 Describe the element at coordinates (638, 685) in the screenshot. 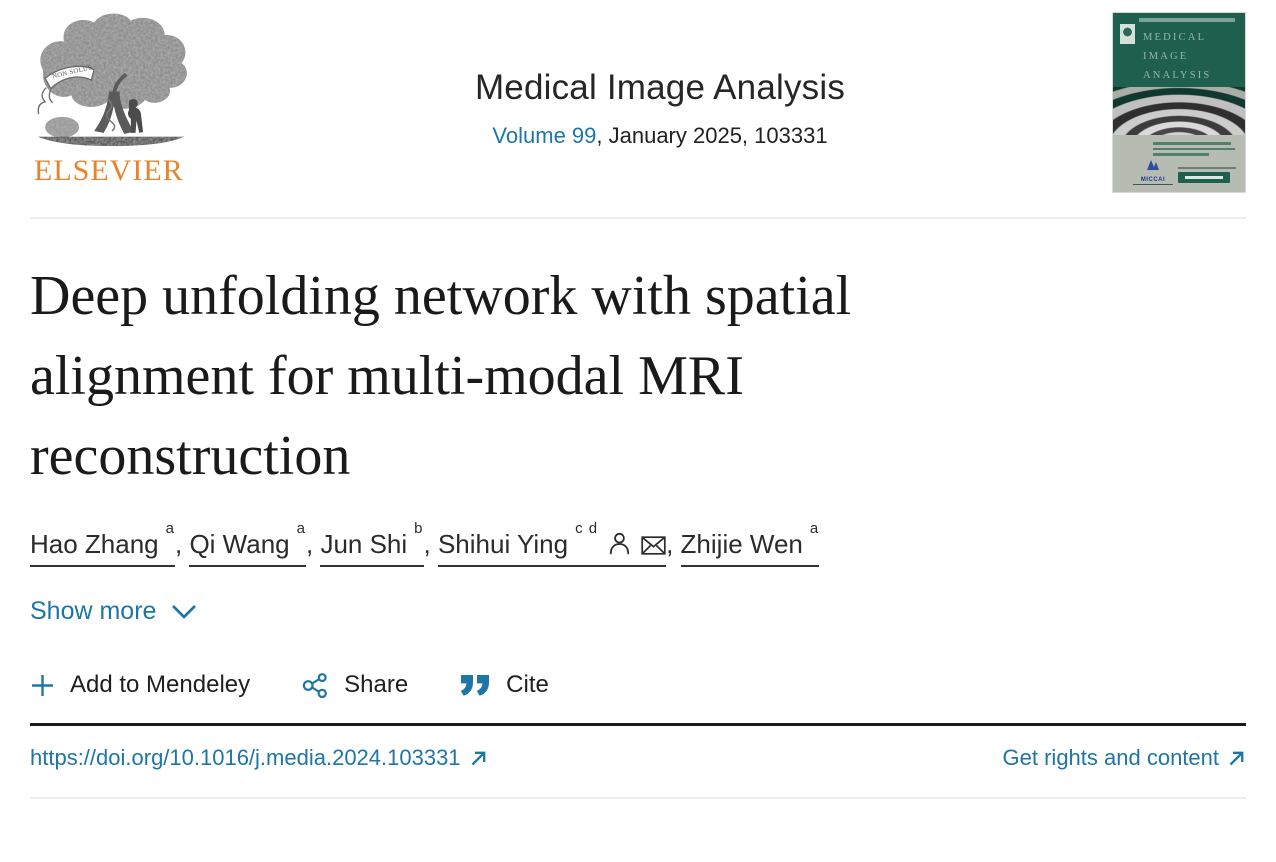

I see `action-bar: Add to Mendeley Share Cite` at that location.